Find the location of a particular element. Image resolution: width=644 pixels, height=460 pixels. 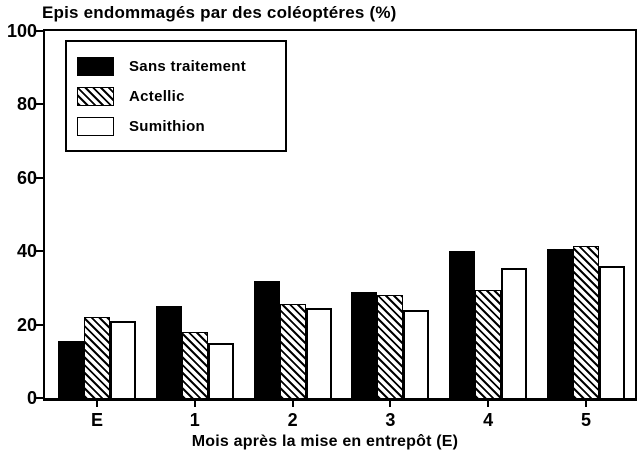

y-tick-label: 20 is located at coordinates (26, 324).